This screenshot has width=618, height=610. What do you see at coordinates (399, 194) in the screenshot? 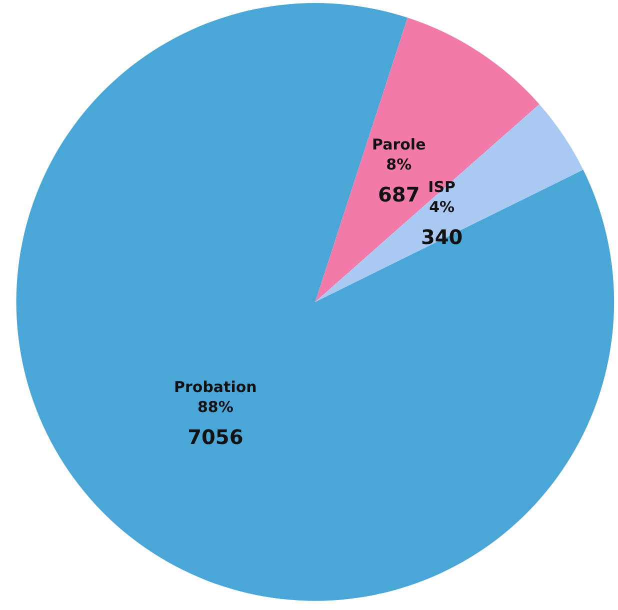
I see `data-label: 687` at bounding box center [399, 194].